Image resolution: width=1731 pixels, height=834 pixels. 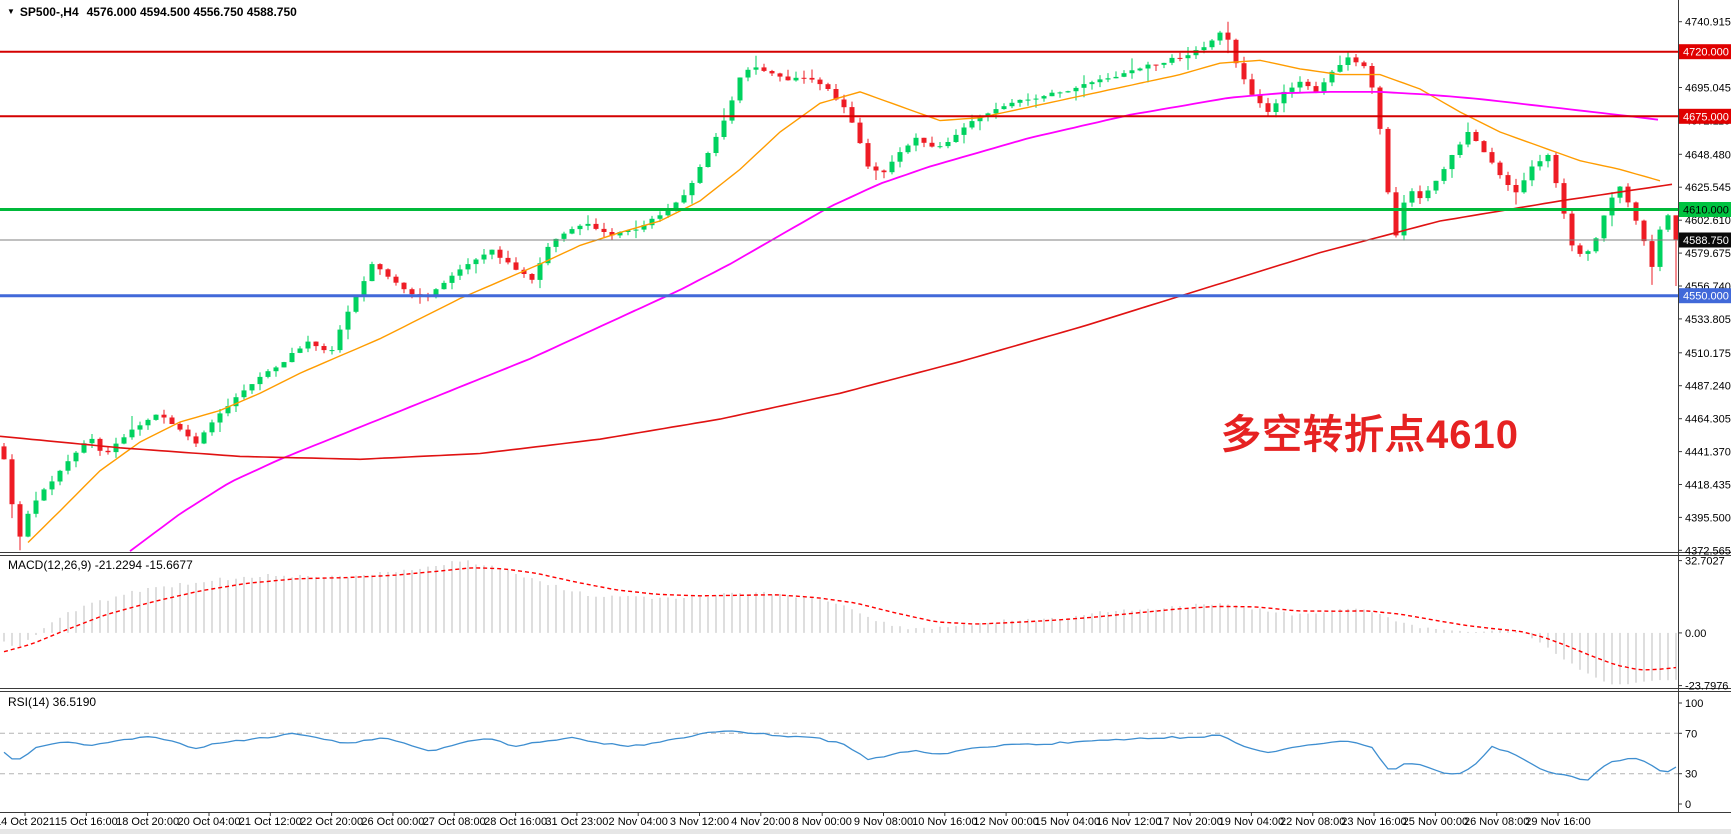 I want to click on date-tick-label: 4 Nov 20:00, so click(x=760, y=822).